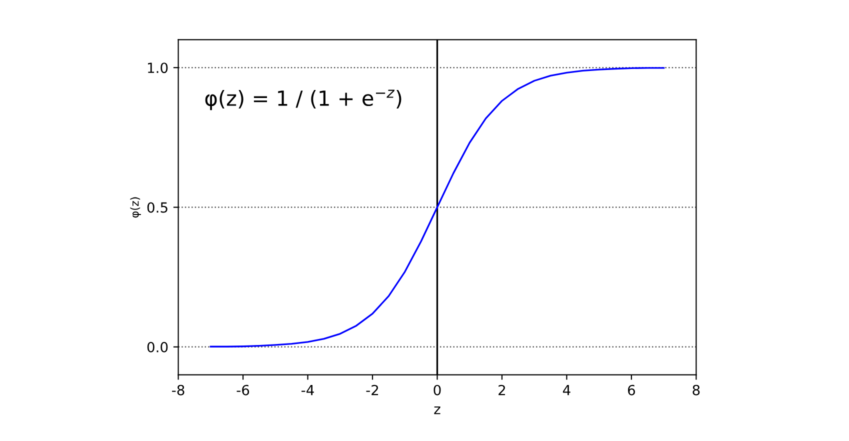  I want to click on annotation: φ(z) = 1 / (1 + e$^{−z}$), so click(303, 100).